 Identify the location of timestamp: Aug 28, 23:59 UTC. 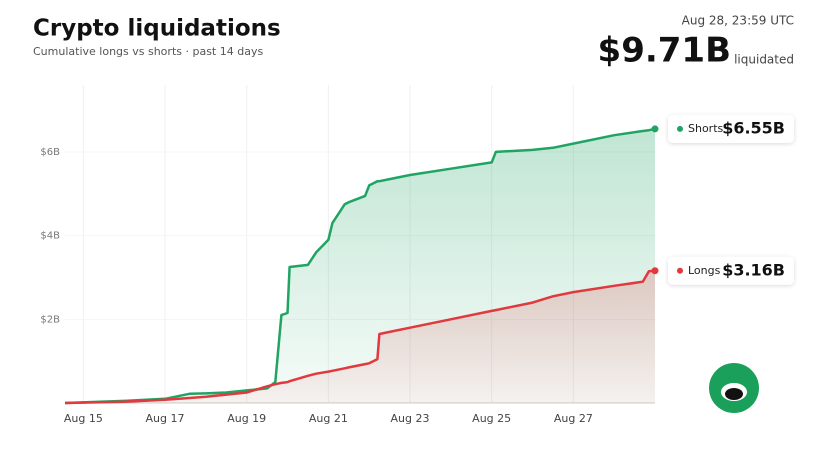
(738, 21).